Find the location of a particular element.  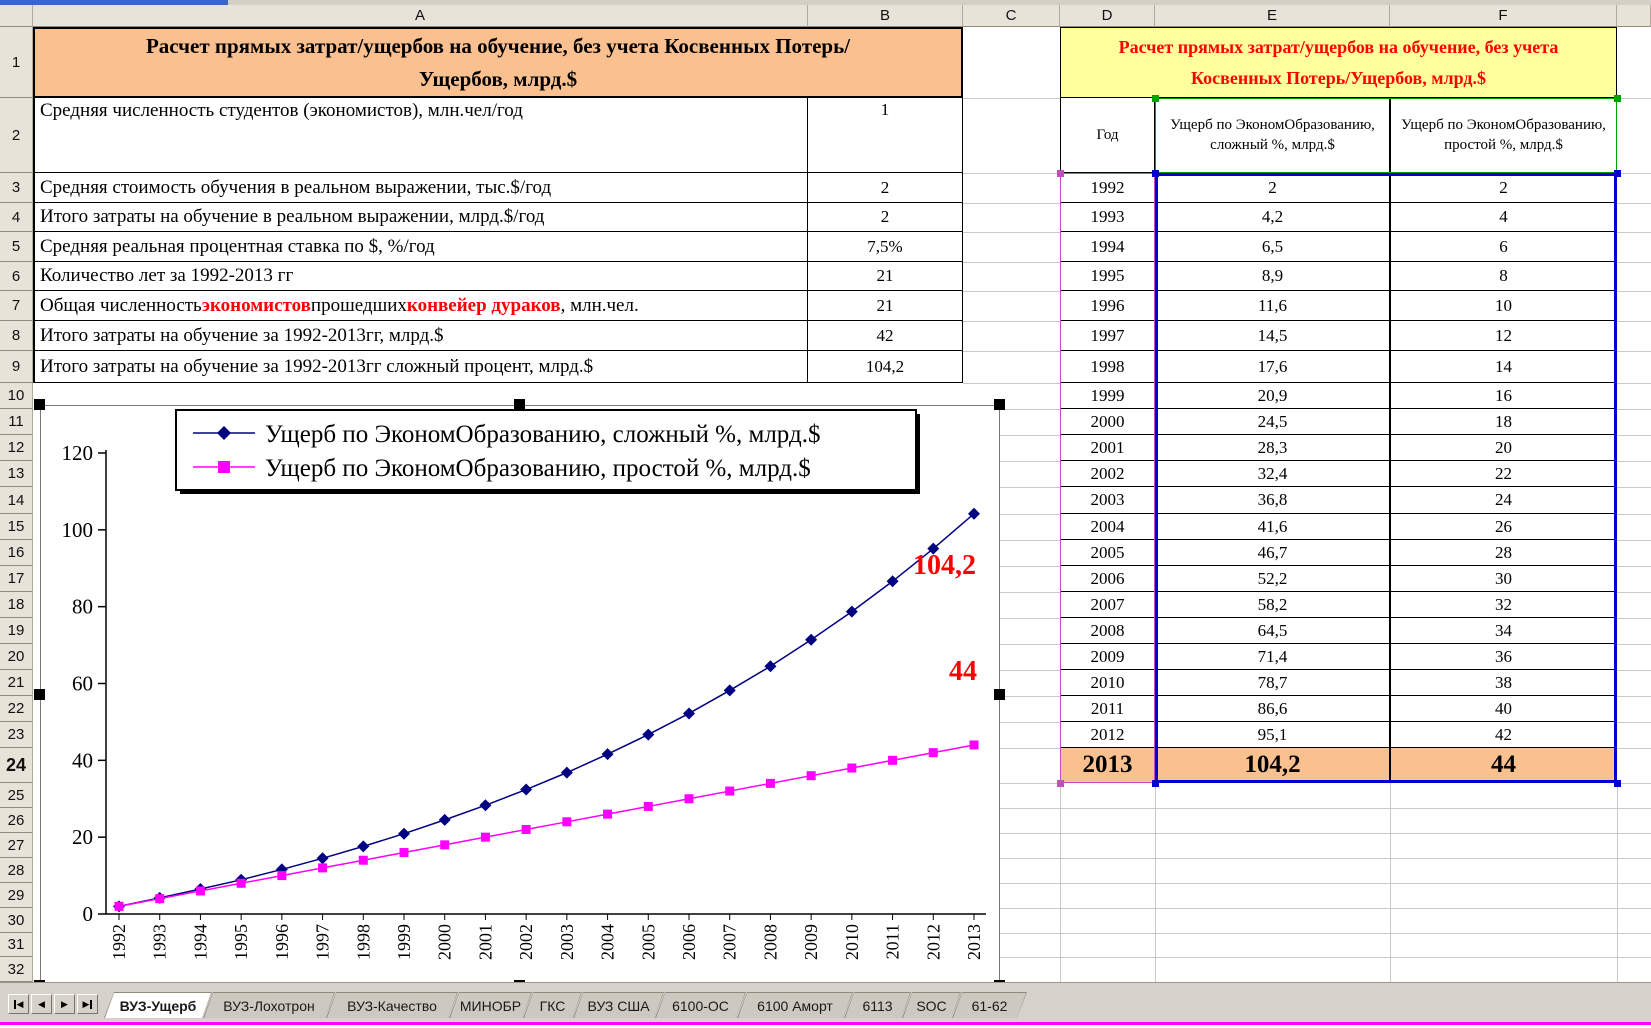

left-table-value: 7,5% is located at coordinates (885, 247).